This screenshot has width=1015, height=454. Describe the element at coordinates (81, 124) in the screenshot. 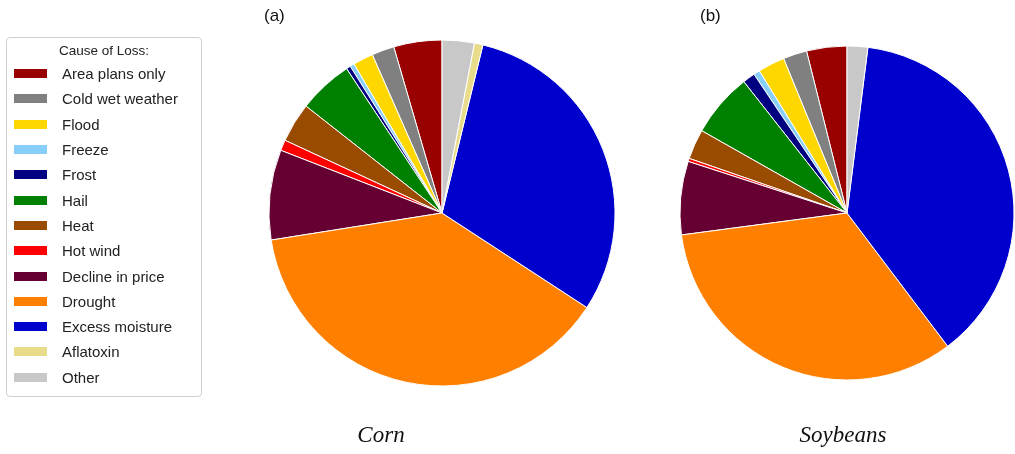

I see `legend-label: Flood` at that location.